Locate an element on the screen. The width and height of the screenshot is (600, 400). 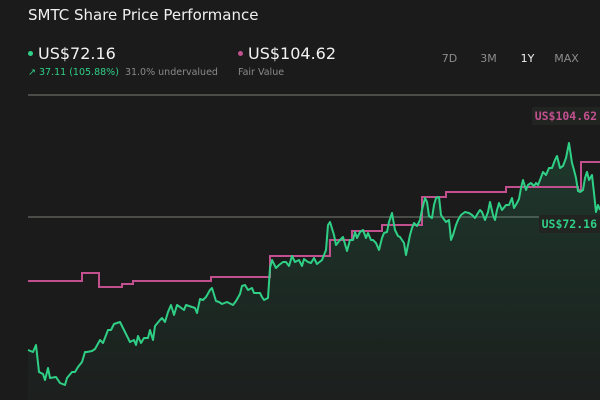
current-price: US$72.16 is located at coordinates (77, 53).